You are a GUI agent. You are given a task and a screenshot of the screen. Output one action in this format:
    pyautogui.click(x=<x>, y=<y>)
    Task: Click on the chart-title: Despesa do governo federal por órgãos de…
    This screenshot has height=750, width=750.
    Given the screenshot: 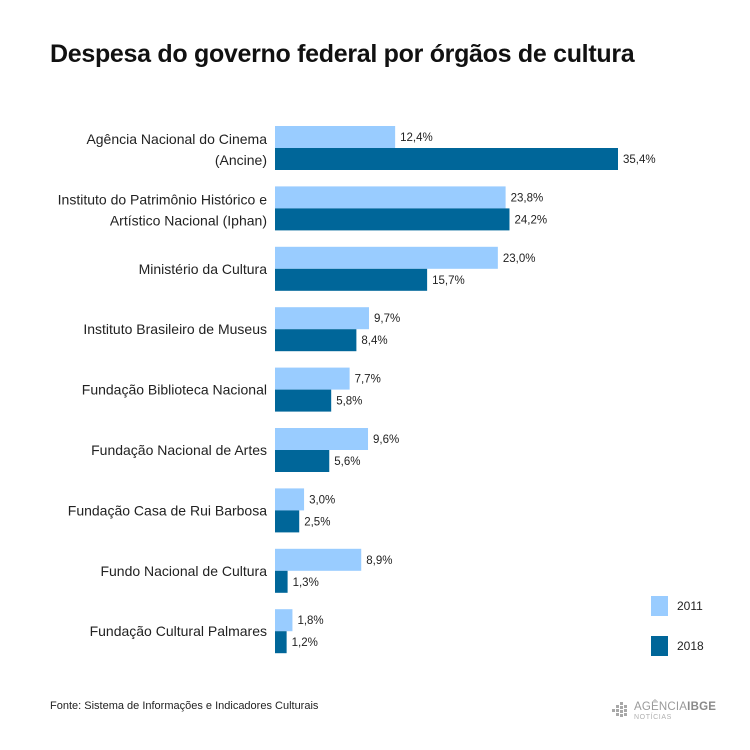 What is the action you would take?
    pyautogui.click(x=342, y=54)
    